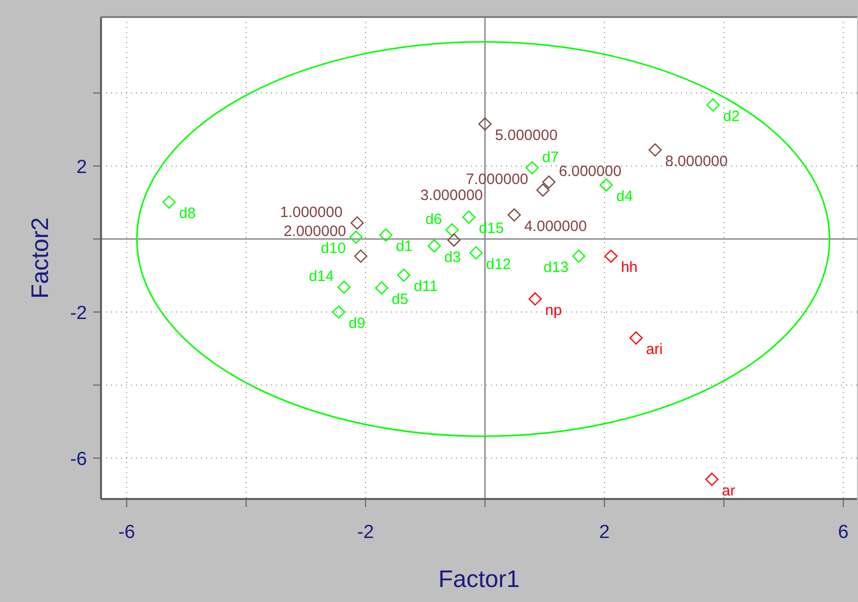 Image resolution: width=858 pixels, height=602 pixels. What do you see at coordinates (629, 267) in the screenshot?
I see `annotation: hh` at bounding box center [629, 267].